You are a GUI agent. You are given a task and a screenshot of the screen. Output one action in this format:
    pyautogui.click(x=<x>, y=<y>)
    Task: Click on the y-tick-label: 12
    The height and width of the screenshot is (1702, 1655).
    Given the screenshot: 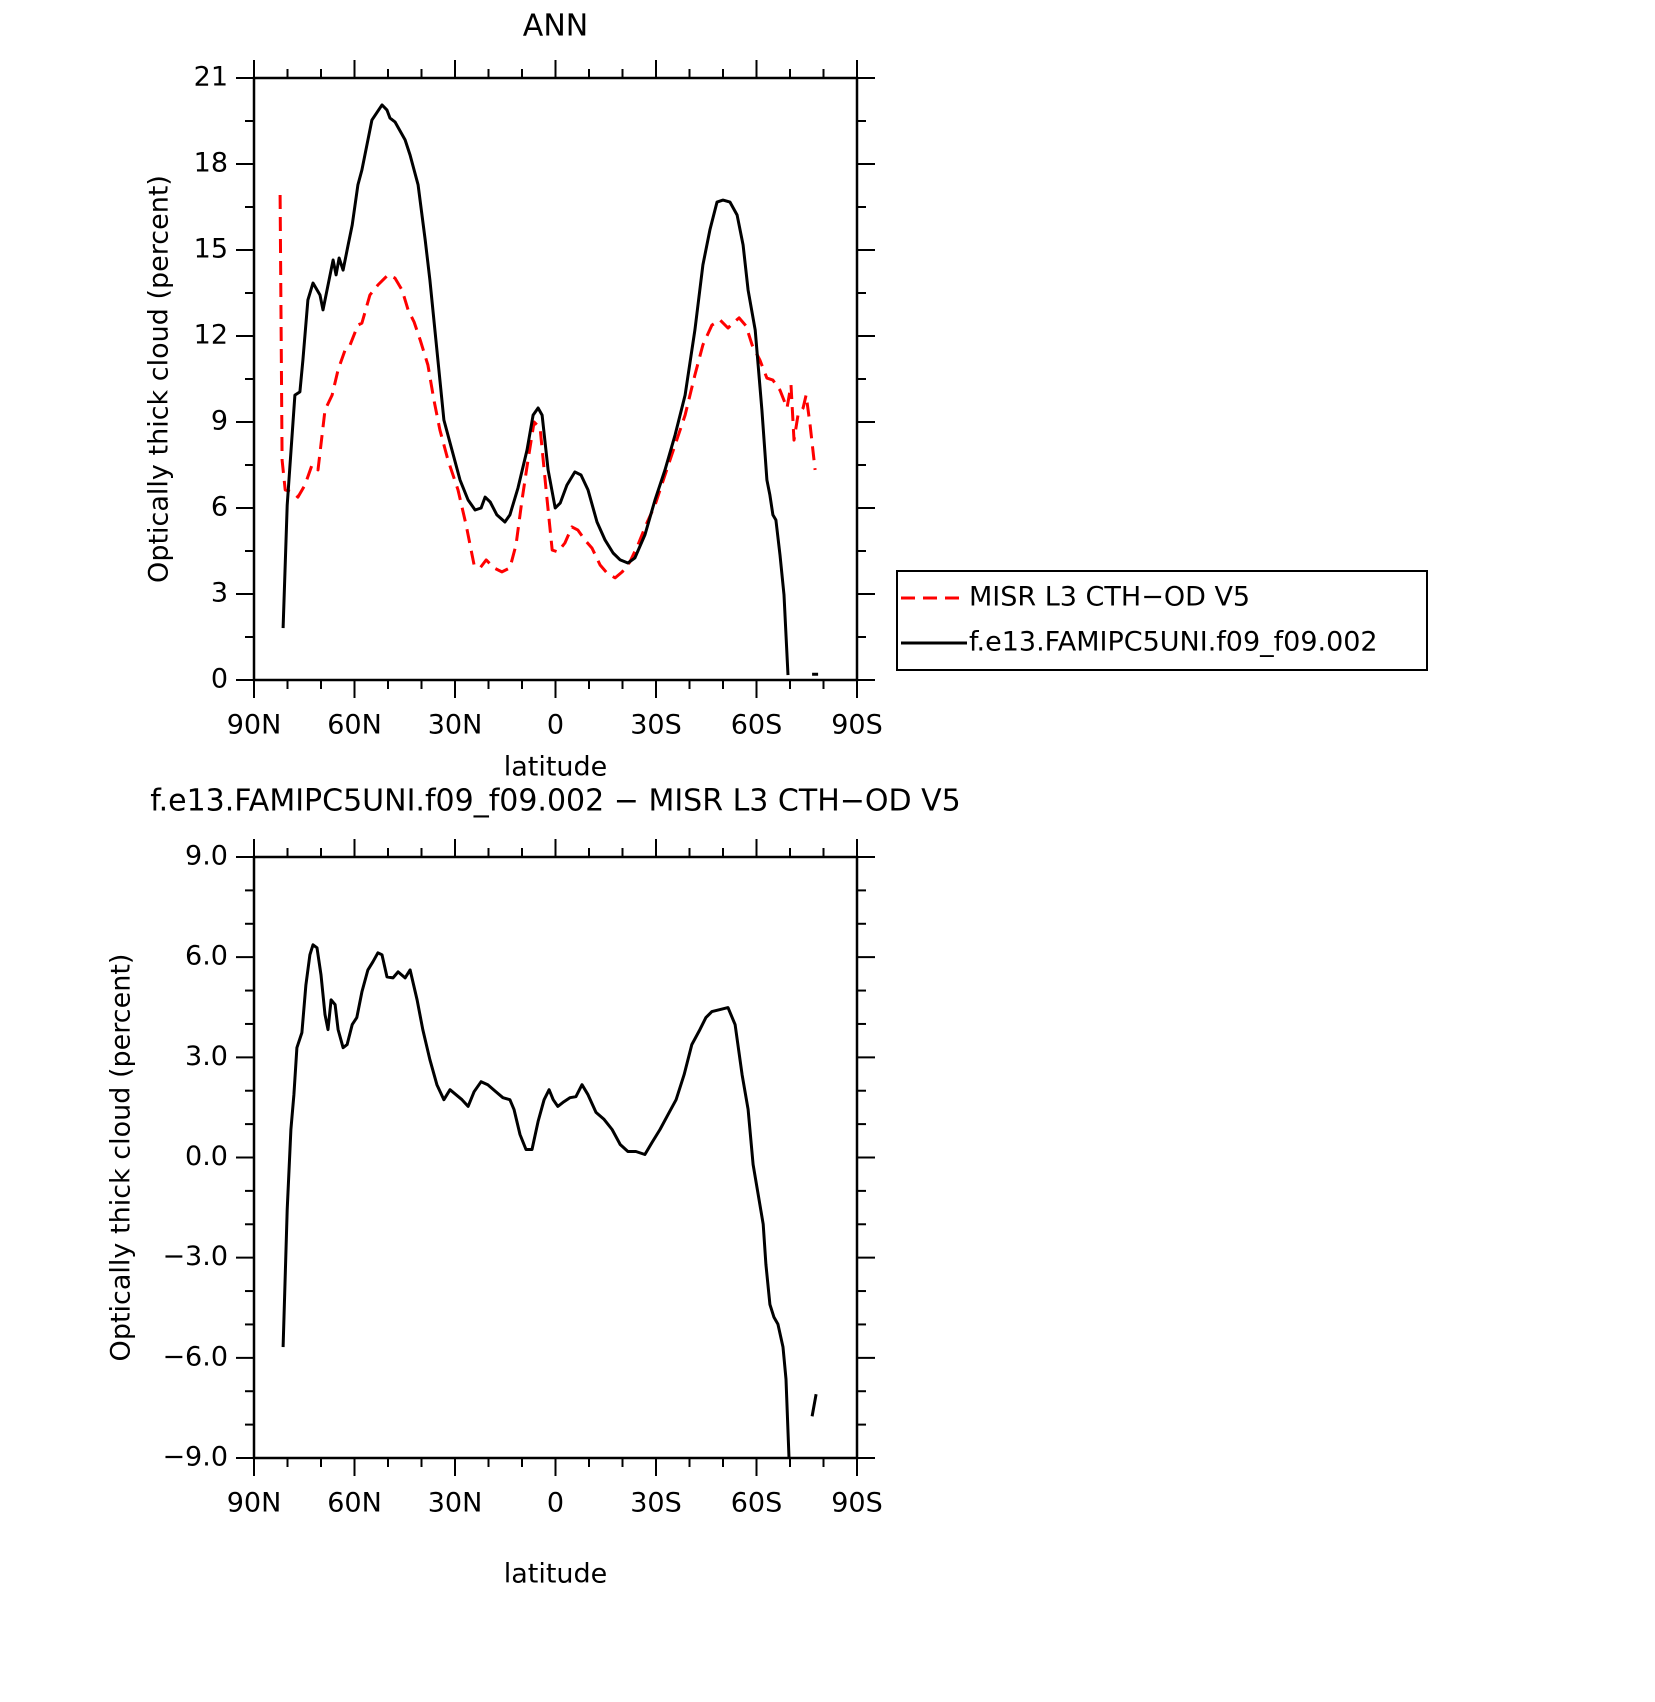 What is the action you would take?
    pyautogui.click(x=211, y=335)
    